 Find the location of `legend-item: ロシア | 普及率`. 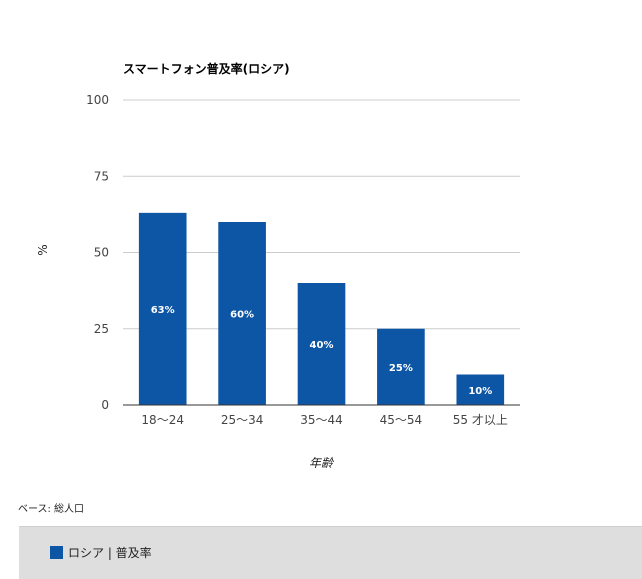

legend-item: ロシア | 普及率 is located at coordinates (101, 552).